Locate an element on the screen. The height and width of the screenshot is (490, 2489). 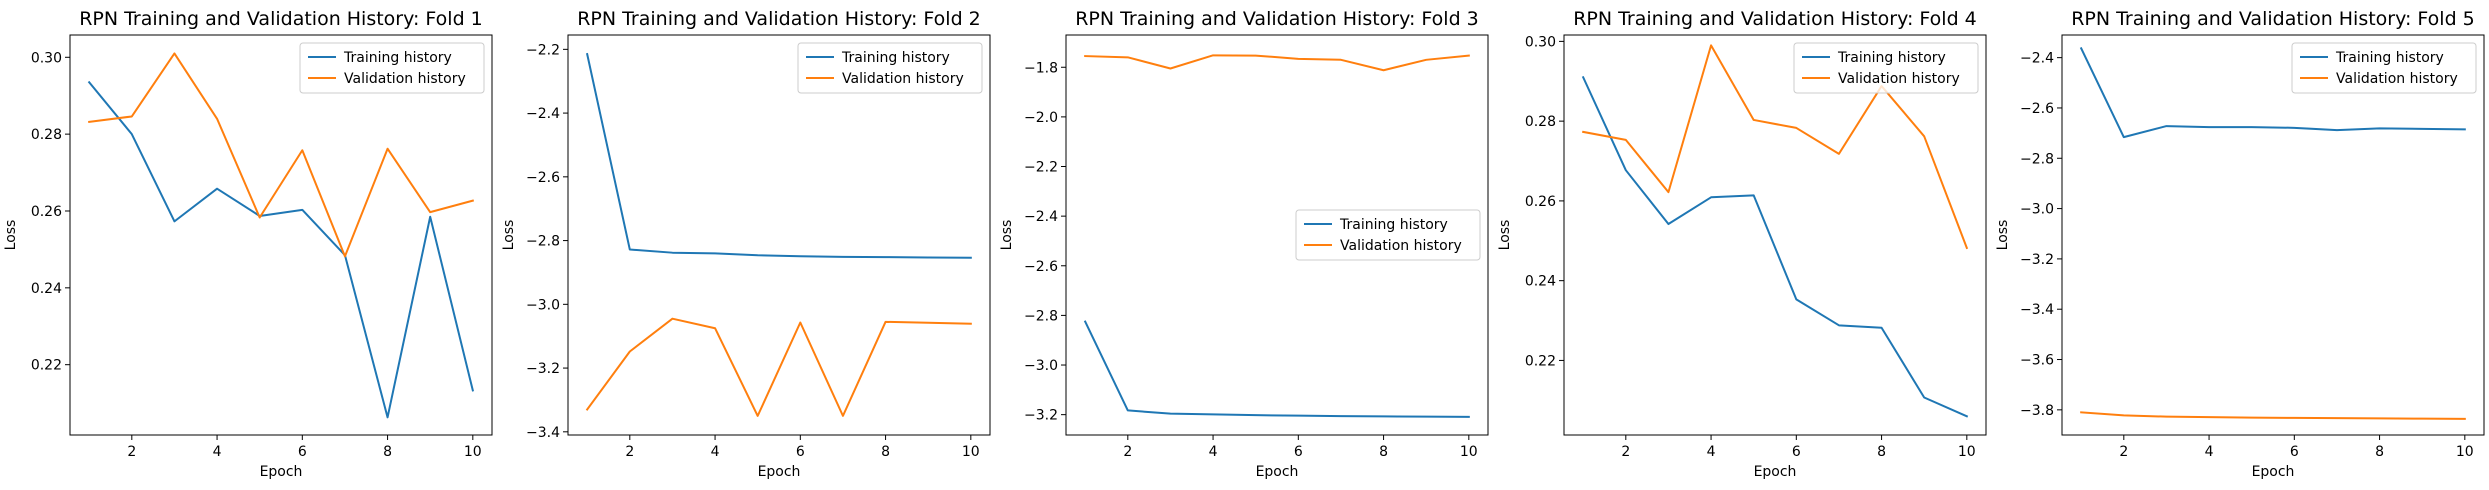
y-tick-label: −2.0 is located at coordinates (1041, 118).